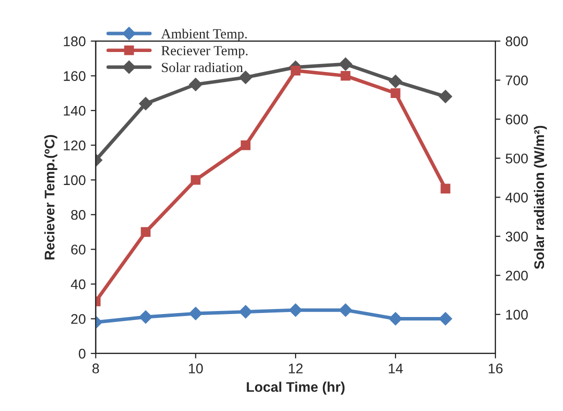 Image resolution: width=563 pixels, height=411 pixels. I want to click on y2-tick-label: 400, so click(516, 197).